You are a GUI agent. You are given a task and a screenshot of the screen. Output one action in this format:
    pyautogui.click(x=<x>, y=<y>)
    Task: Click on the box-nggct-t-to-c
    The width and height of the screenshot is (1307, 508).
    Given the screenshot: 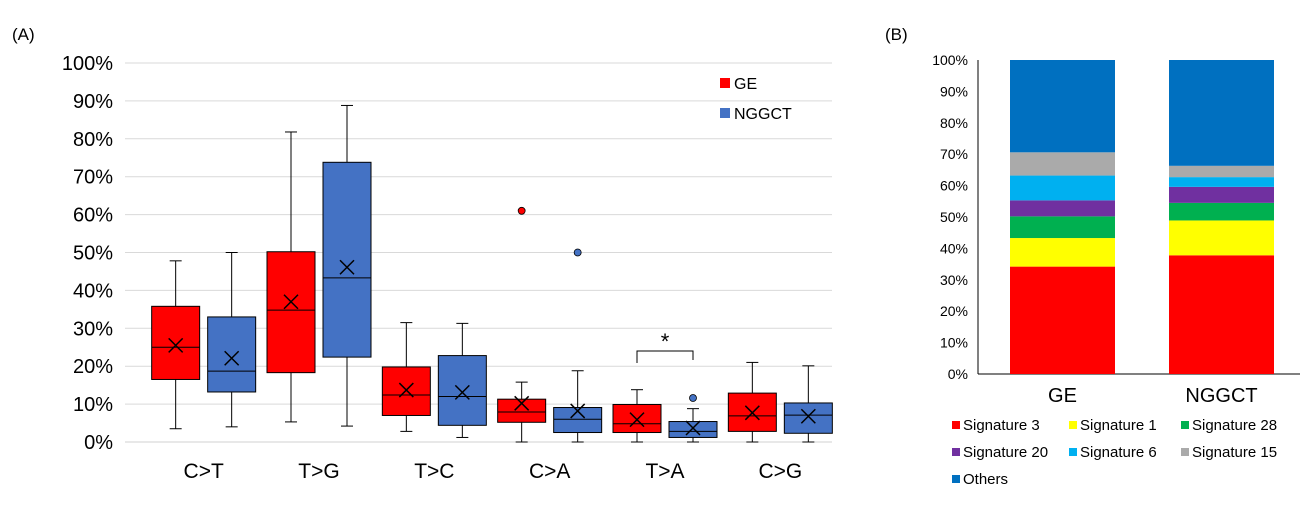 What is the action you would take?
    pyautogui.click(x=462, y=380)
    